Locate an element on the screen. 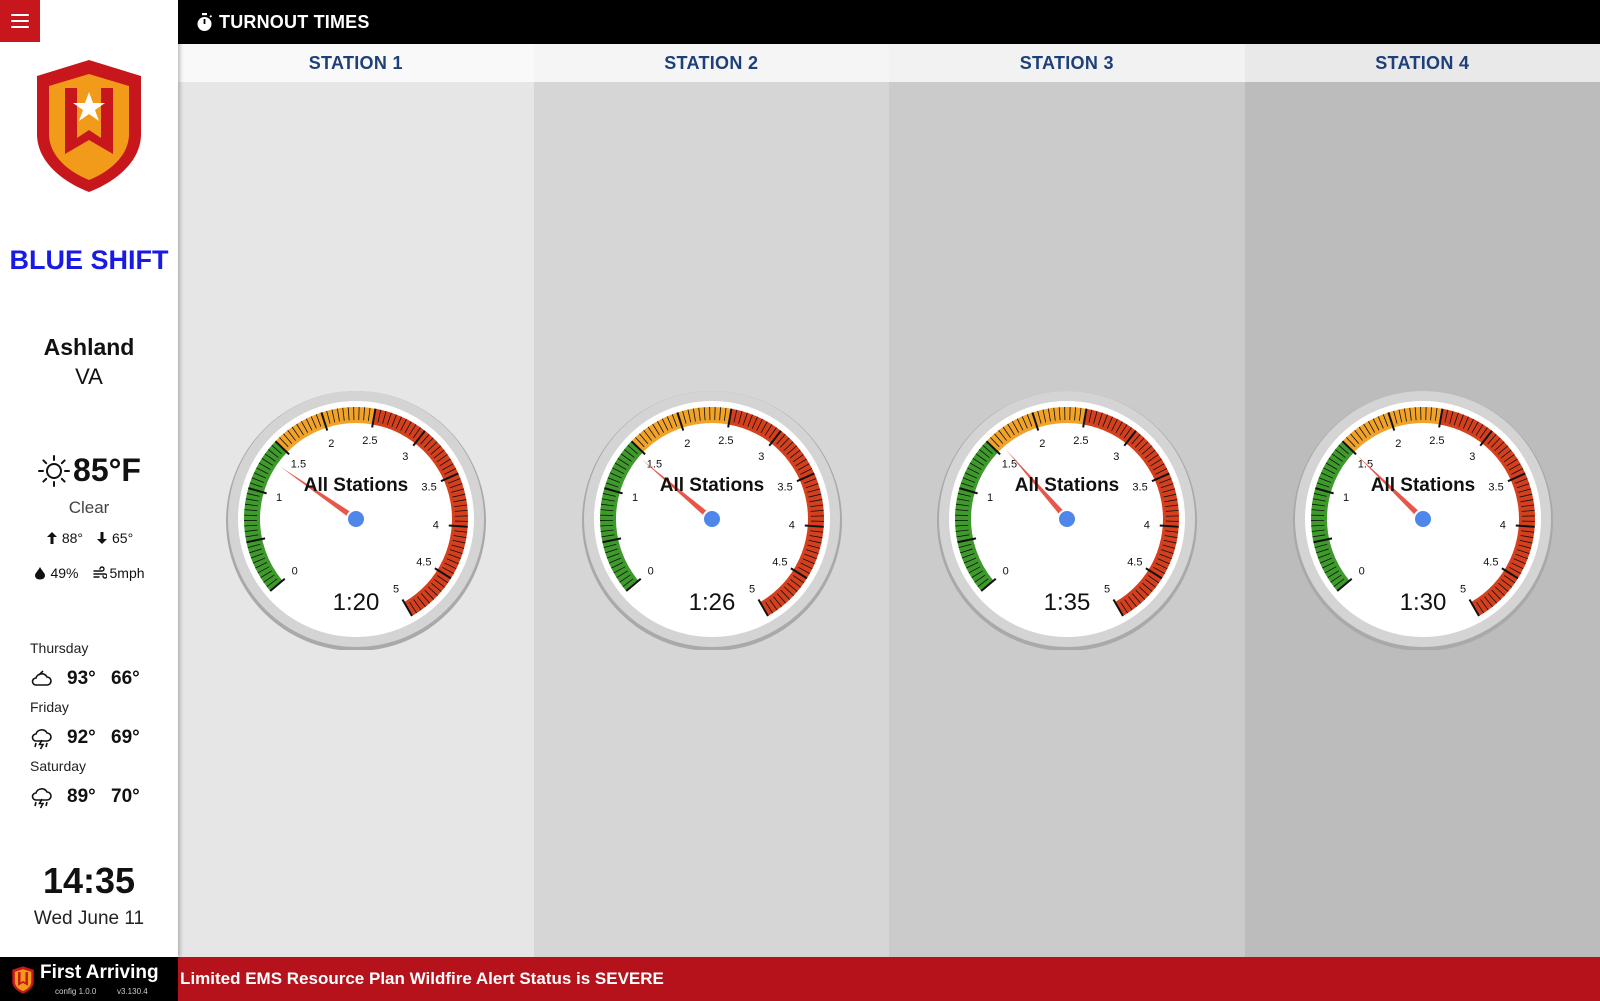 Image resolution: width=1600 pixels, height=1001 pixels. city-name: Ashland is located at coordinates (89, 347).